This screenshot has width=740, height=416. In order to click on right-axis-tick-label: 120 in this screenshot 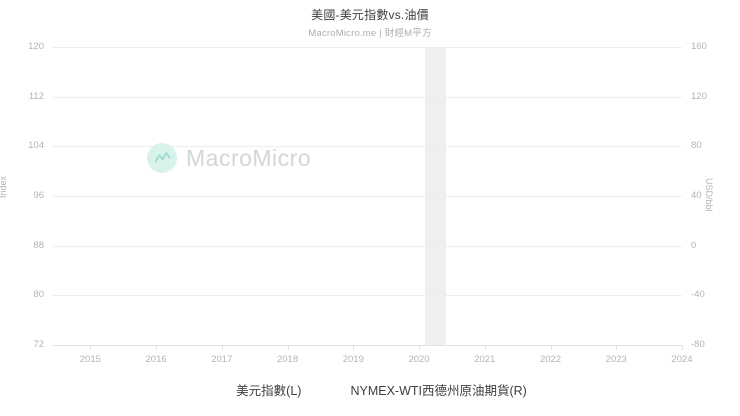, I will do `click(699, 96)`.